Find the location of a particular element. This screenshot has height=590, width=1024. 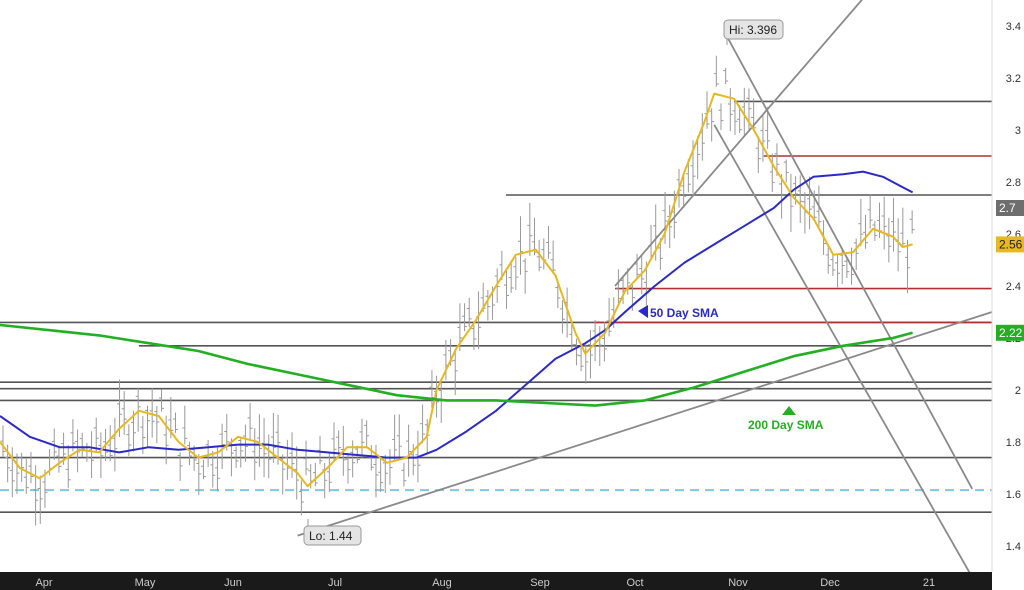

price-tags: 2.7 2.56 2.22 is located at coordinates (1010, 270).